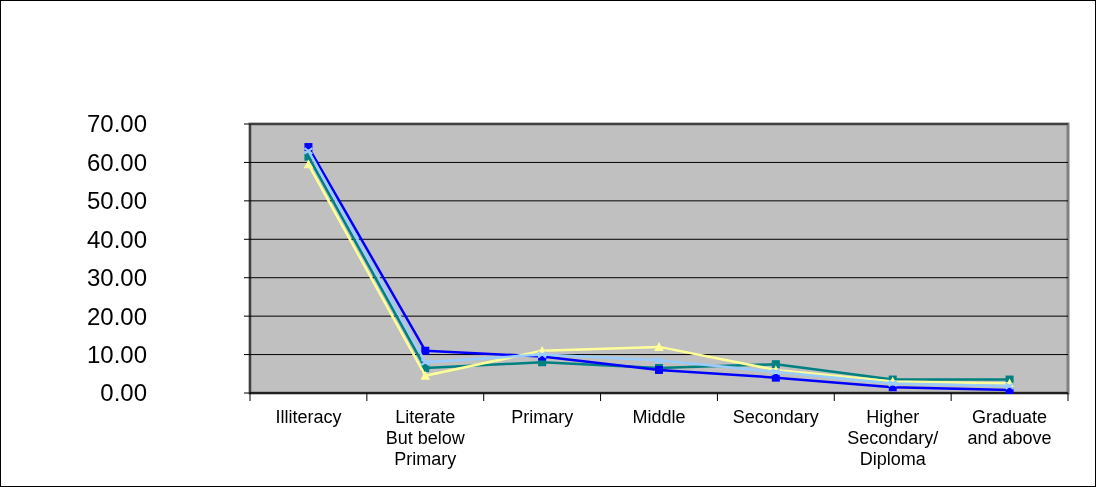  What do you see at coordinates (116, 354) in the screenshot?
I see `y-tick-label: 10.00` at bounding box center [116, 354].